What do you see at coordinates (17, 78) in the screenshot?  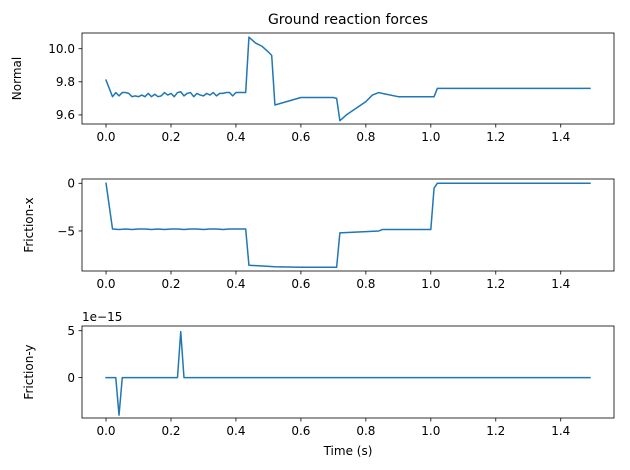 I see `y-axis-label-normal: Normal` at bounding box center [17, 78].